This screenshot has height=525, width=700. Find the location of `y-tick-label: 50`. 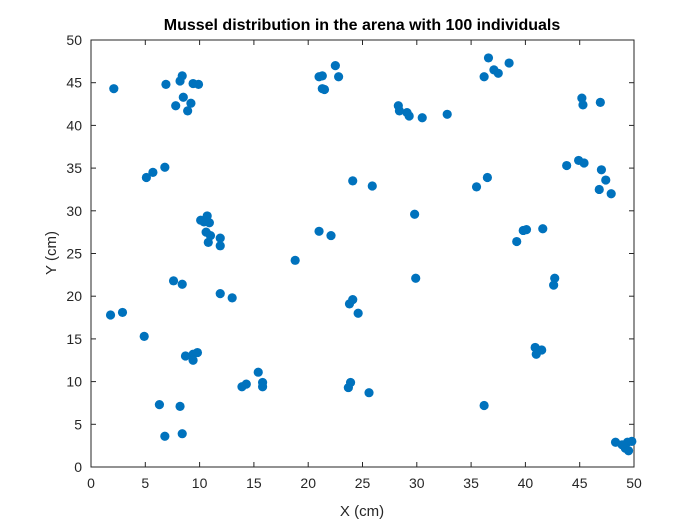

y-tick-label: 50 is located at coordinates (74, 40).